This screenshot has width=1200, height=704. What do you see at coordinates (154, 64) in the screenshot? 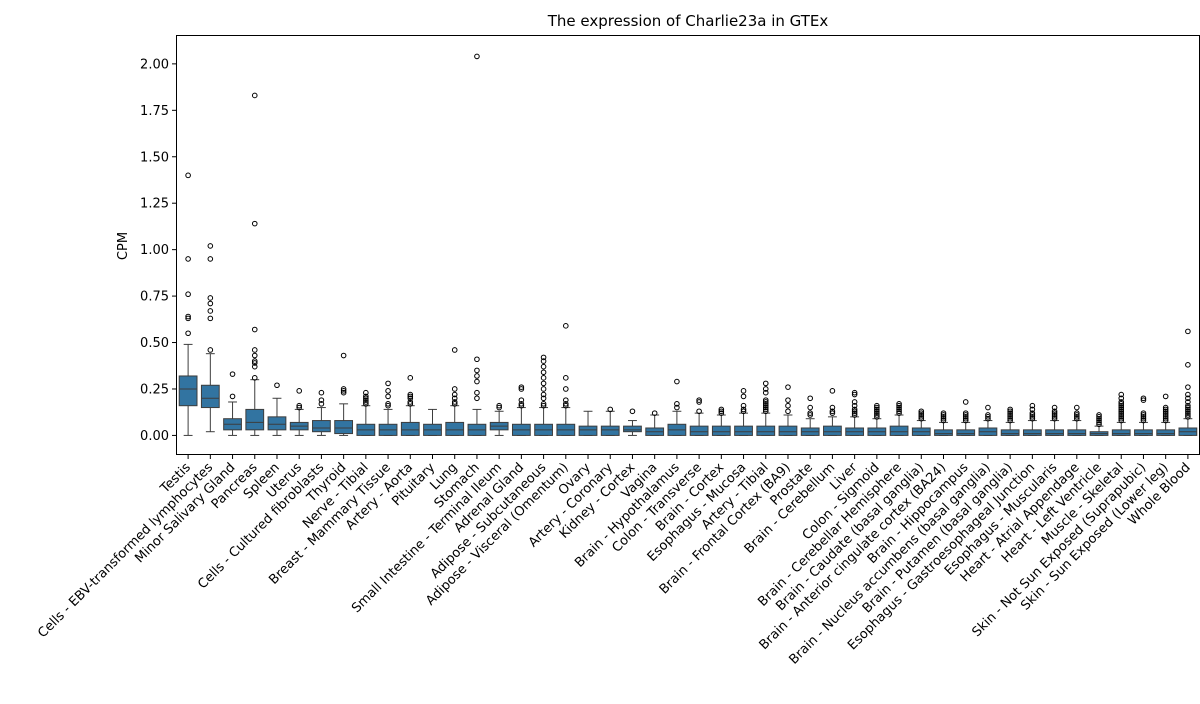
I see `y-tick-label: 2.00` at bounding box center [154, 64].